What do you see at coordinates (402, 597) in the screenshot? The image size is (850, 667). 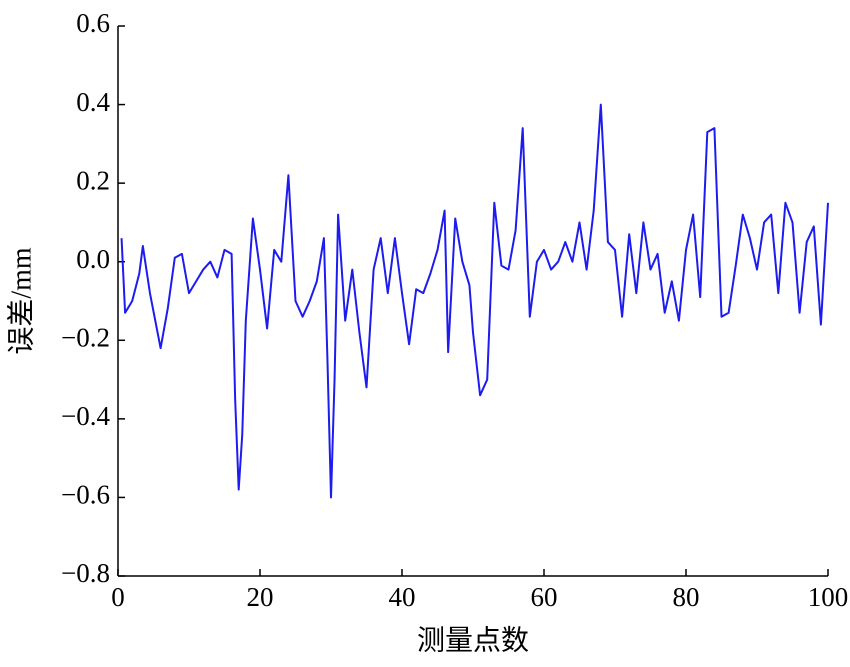 I see `x-tick-label: 40` at bounding box center [402, 597].